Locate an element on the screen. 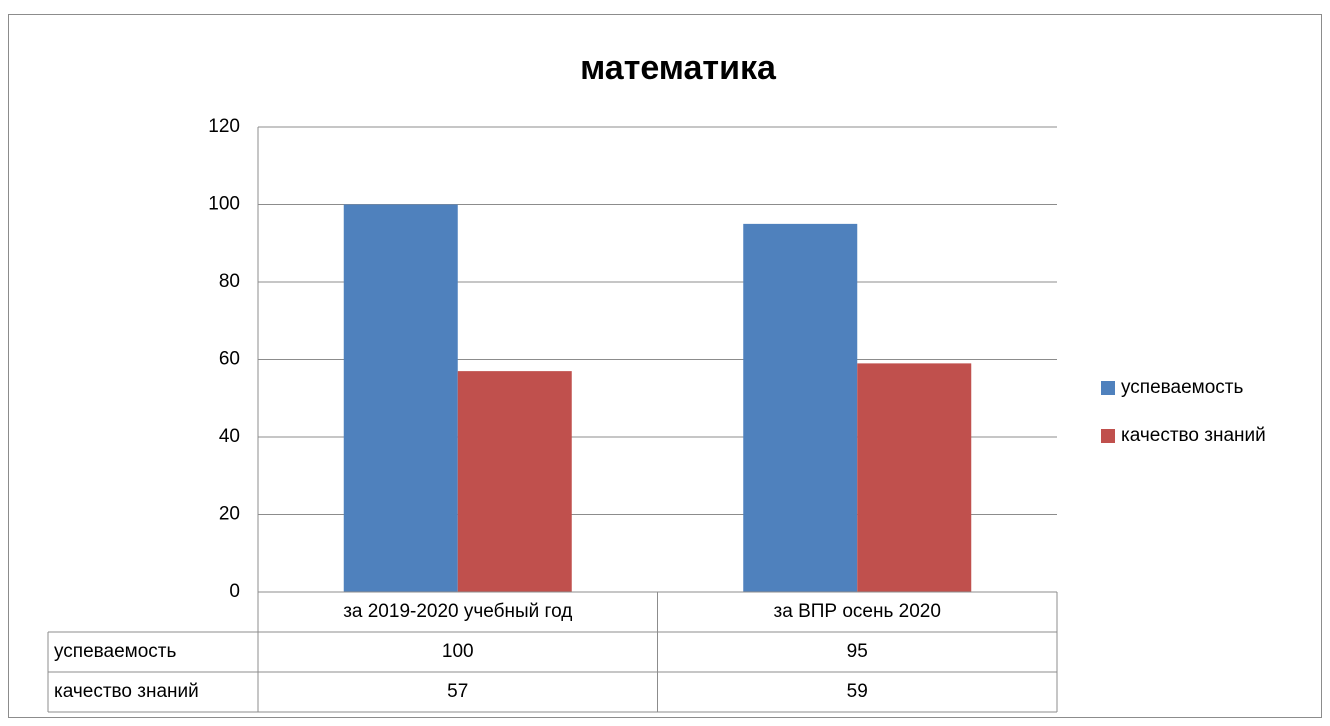  y-tick-label: 120 is located at coordinates (224, 126).